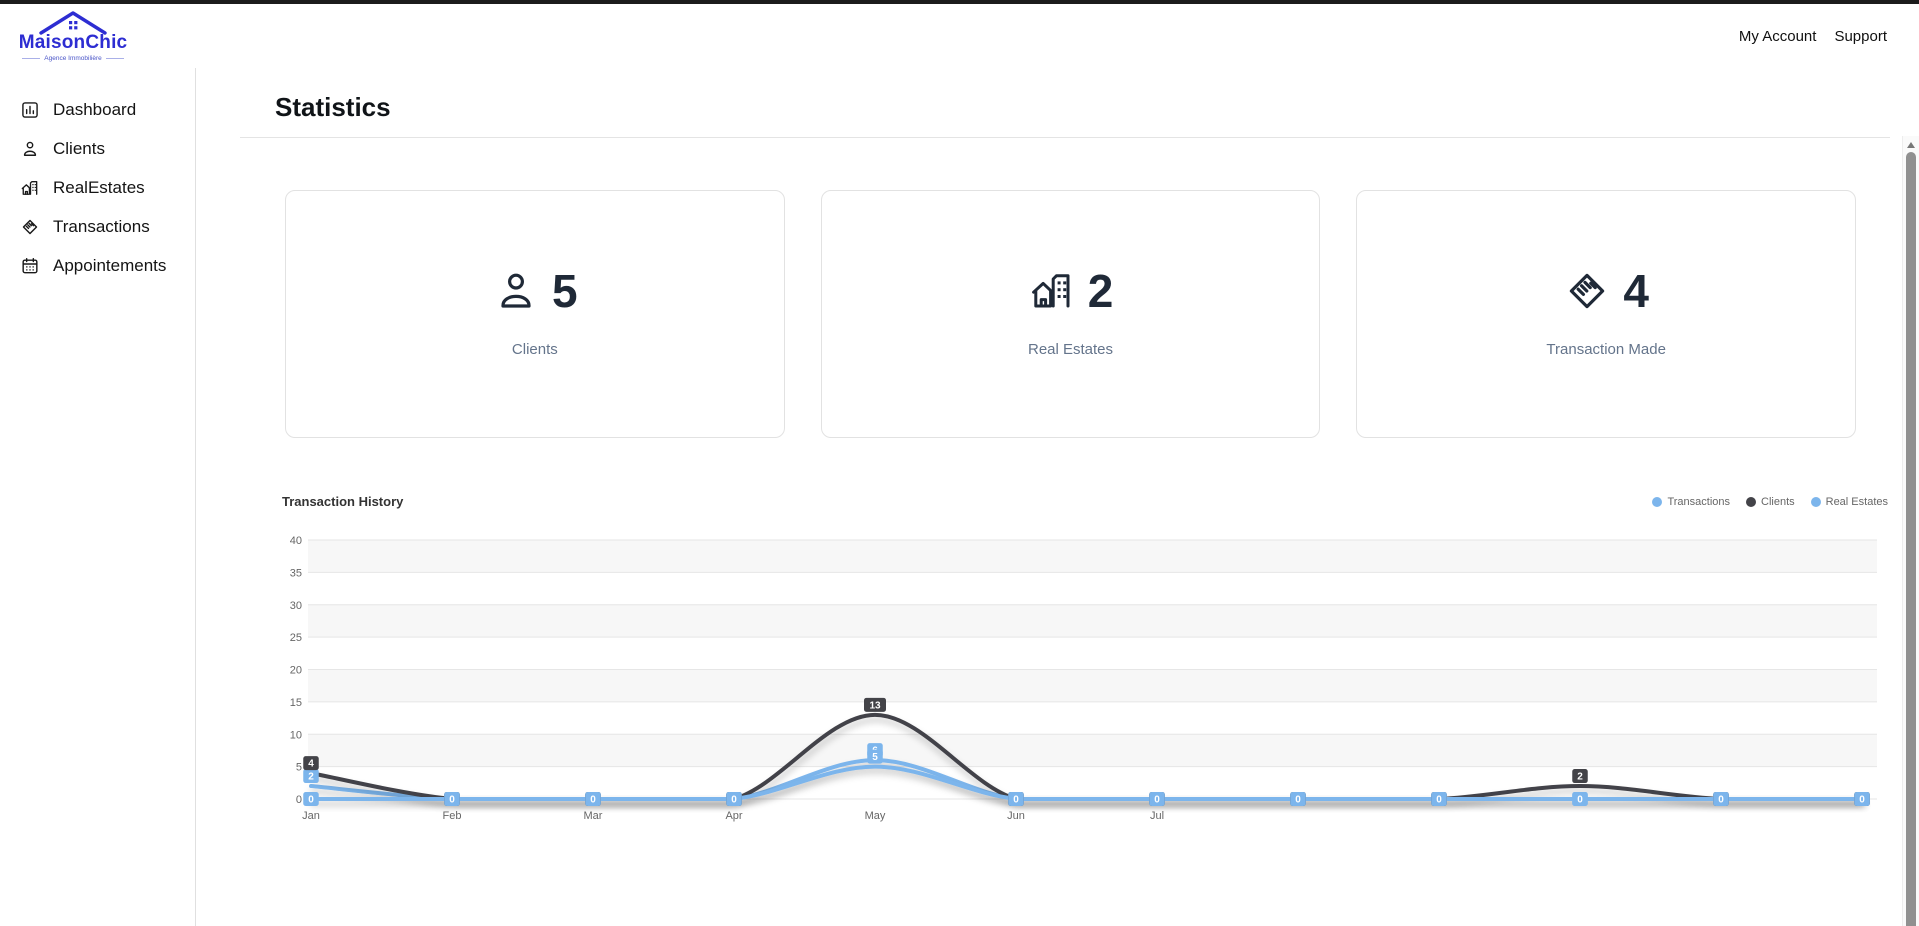 Image resolution: width=1919 pixels, height=926 pixels. I want to click on realestates-count: 2, so click(1100, 291).